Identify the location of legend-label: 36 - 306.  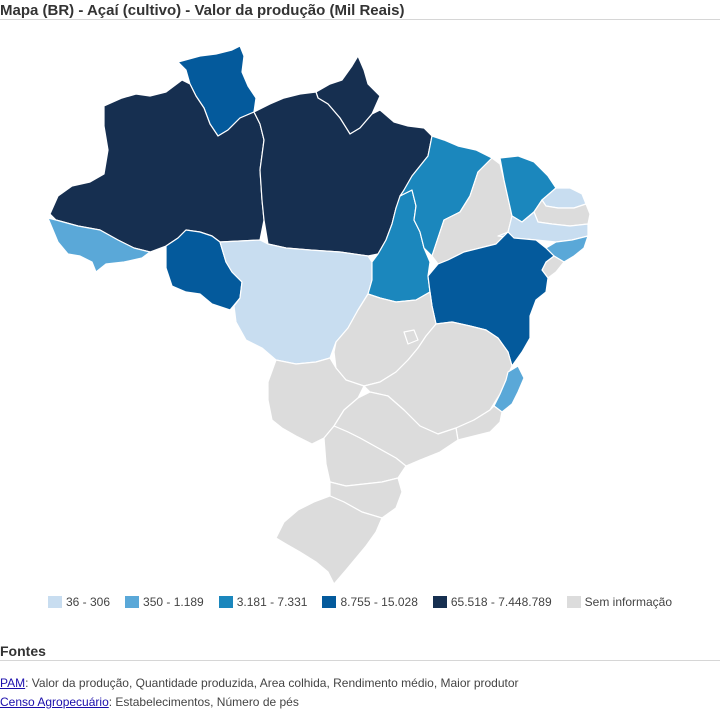
(88, 602).